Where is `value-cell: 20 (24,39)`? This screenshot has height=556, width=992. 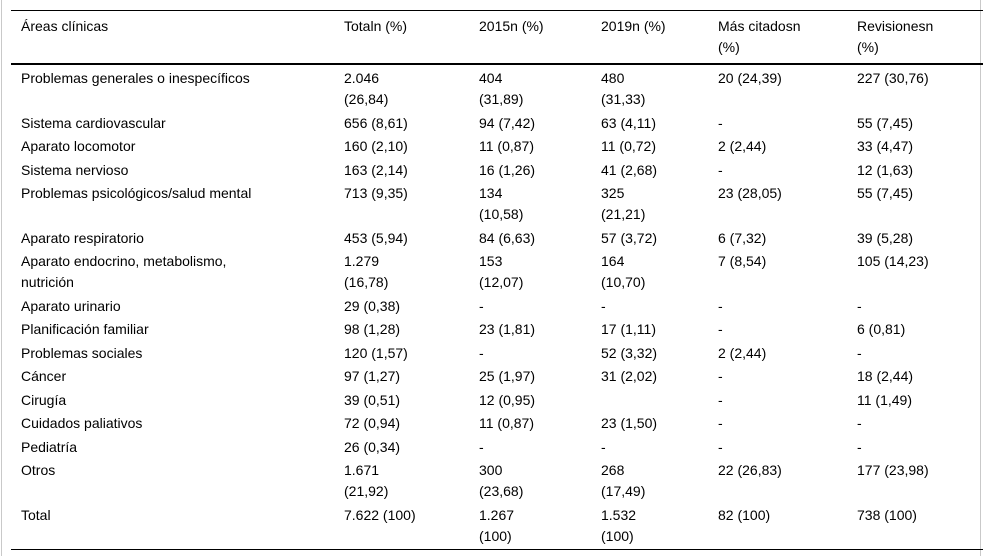
value-cell: 20 (24,39) is located at coordinates (750, 78).